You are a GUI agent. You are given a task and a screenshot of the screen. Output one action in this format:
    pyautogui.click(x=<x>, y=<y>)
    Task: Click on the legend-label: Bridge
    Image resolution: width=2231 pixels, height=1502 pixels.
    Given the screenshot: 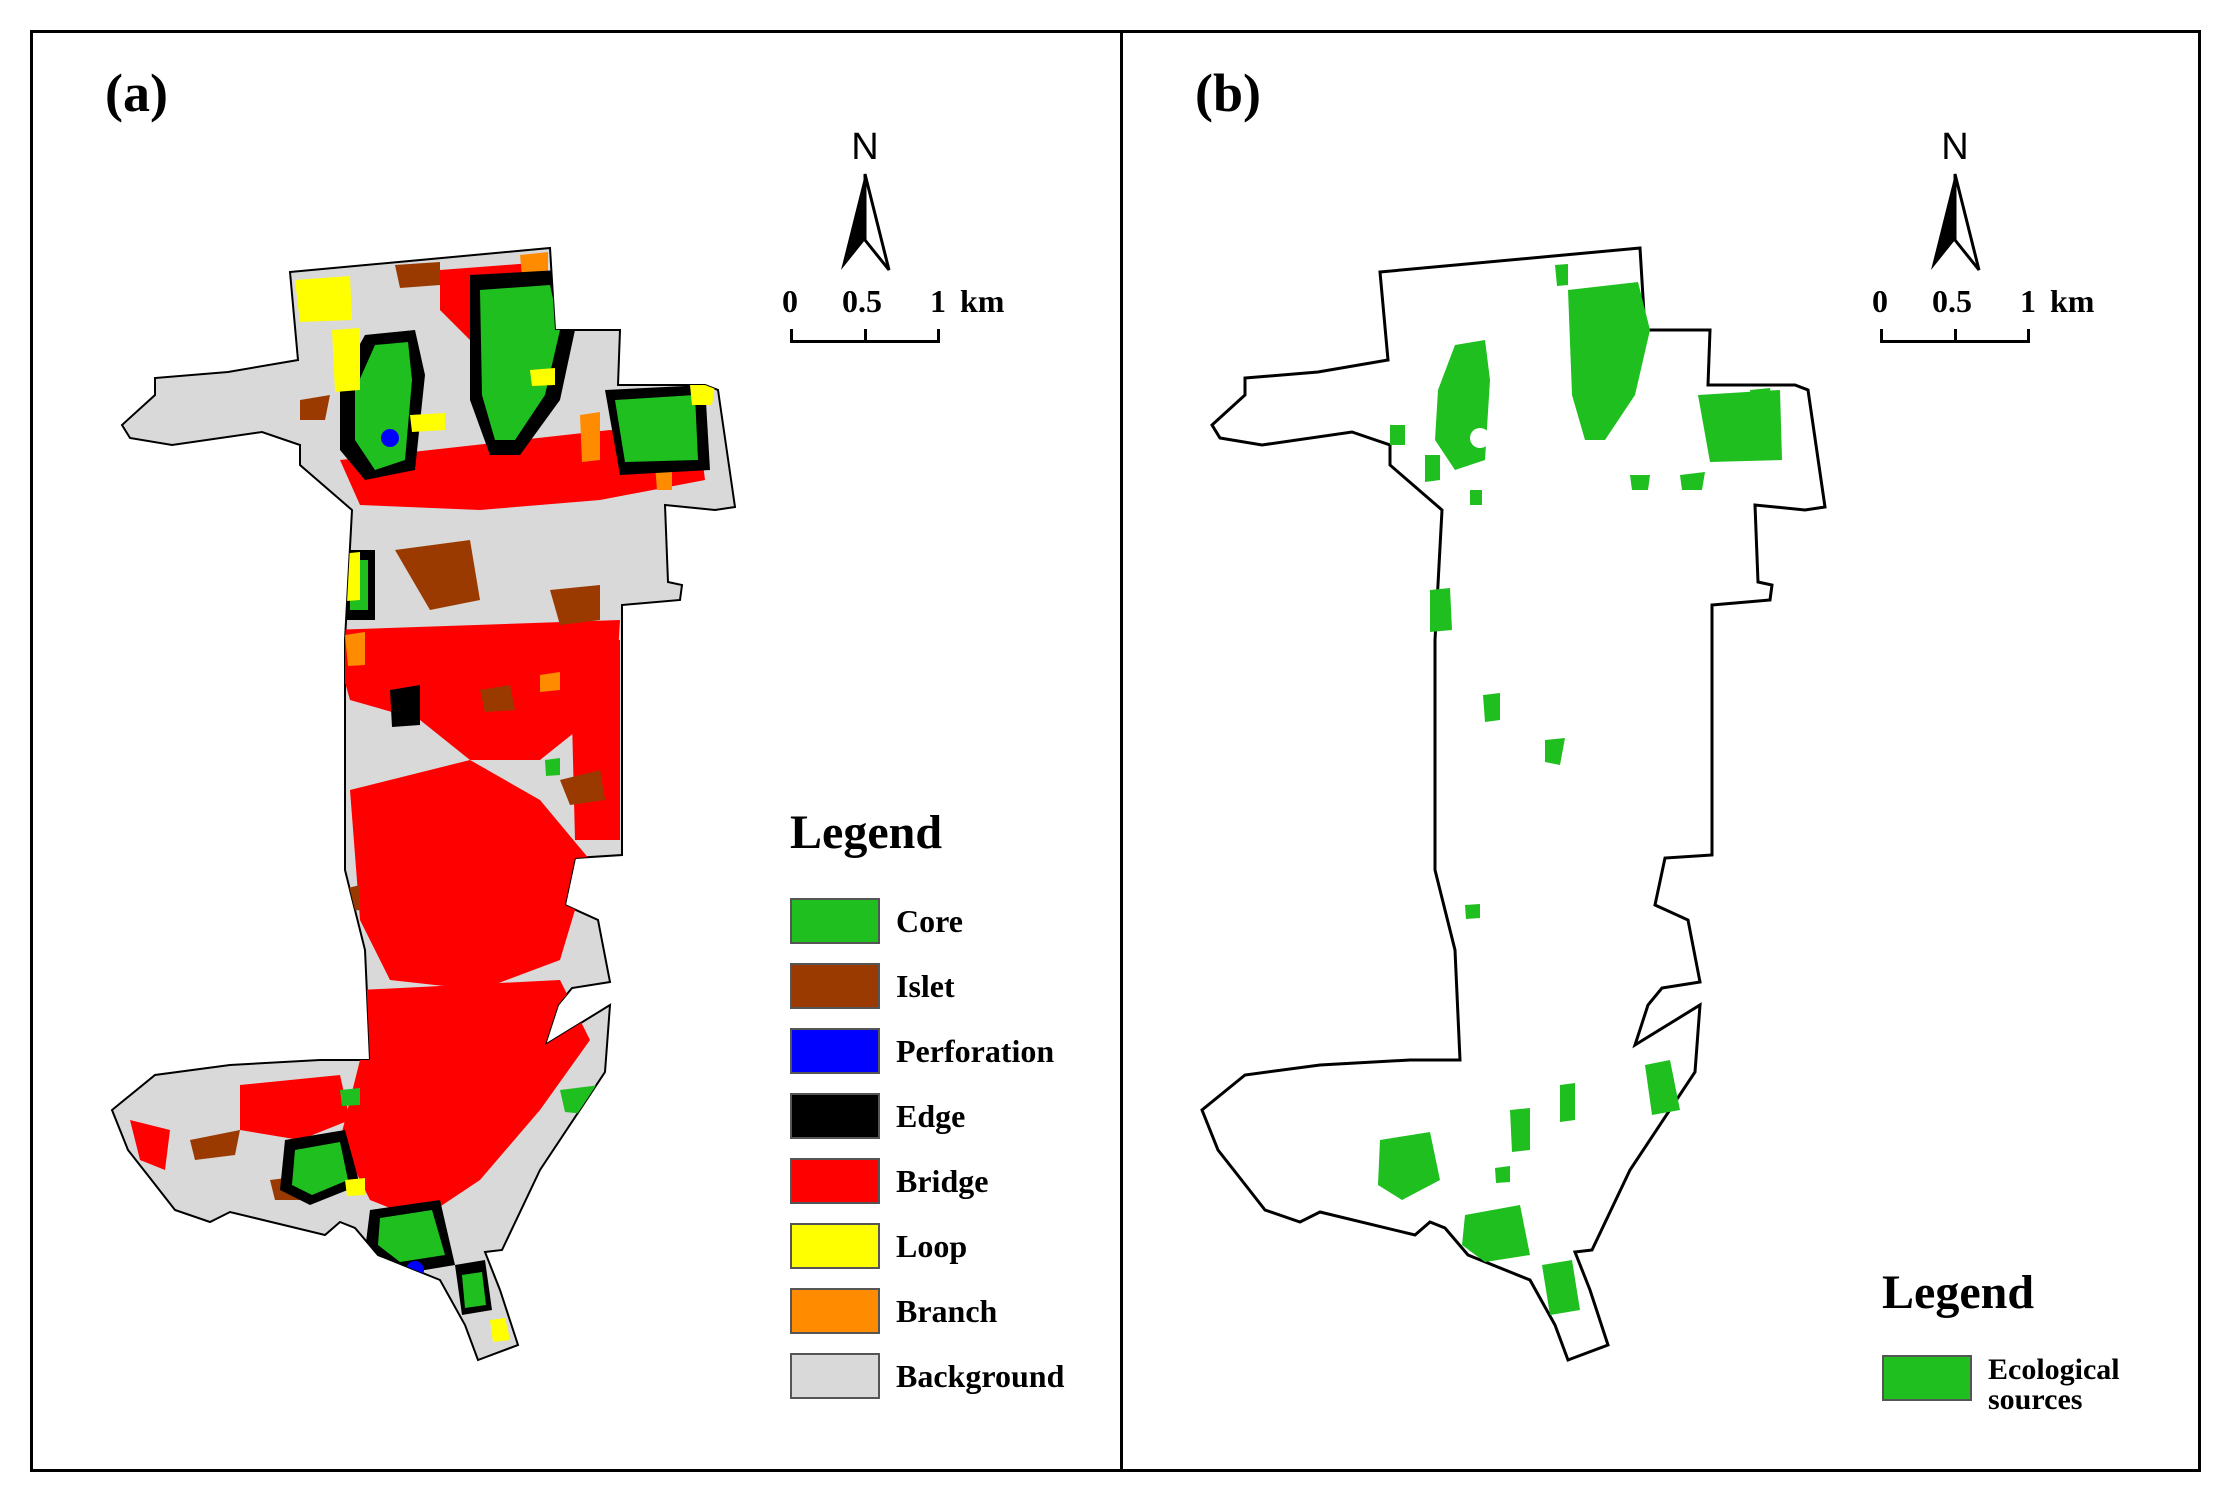 What is the action you would take?
    pyautogui.click(x=942, y=1180)
    